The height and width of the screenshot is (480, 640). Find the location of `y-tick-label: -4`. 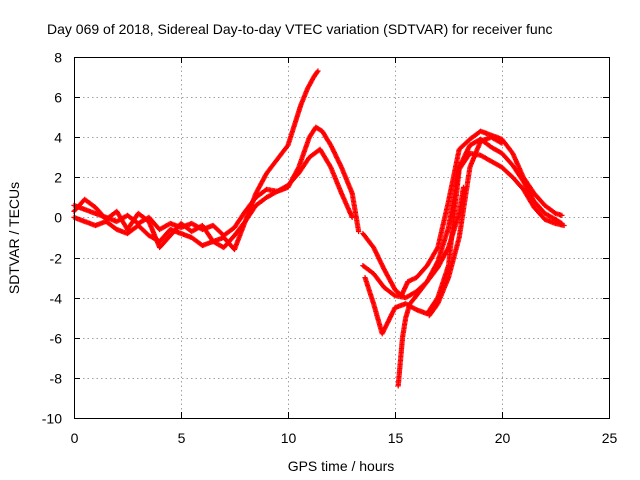

y-tick-label: -4 is located at coordinates (56, 299).